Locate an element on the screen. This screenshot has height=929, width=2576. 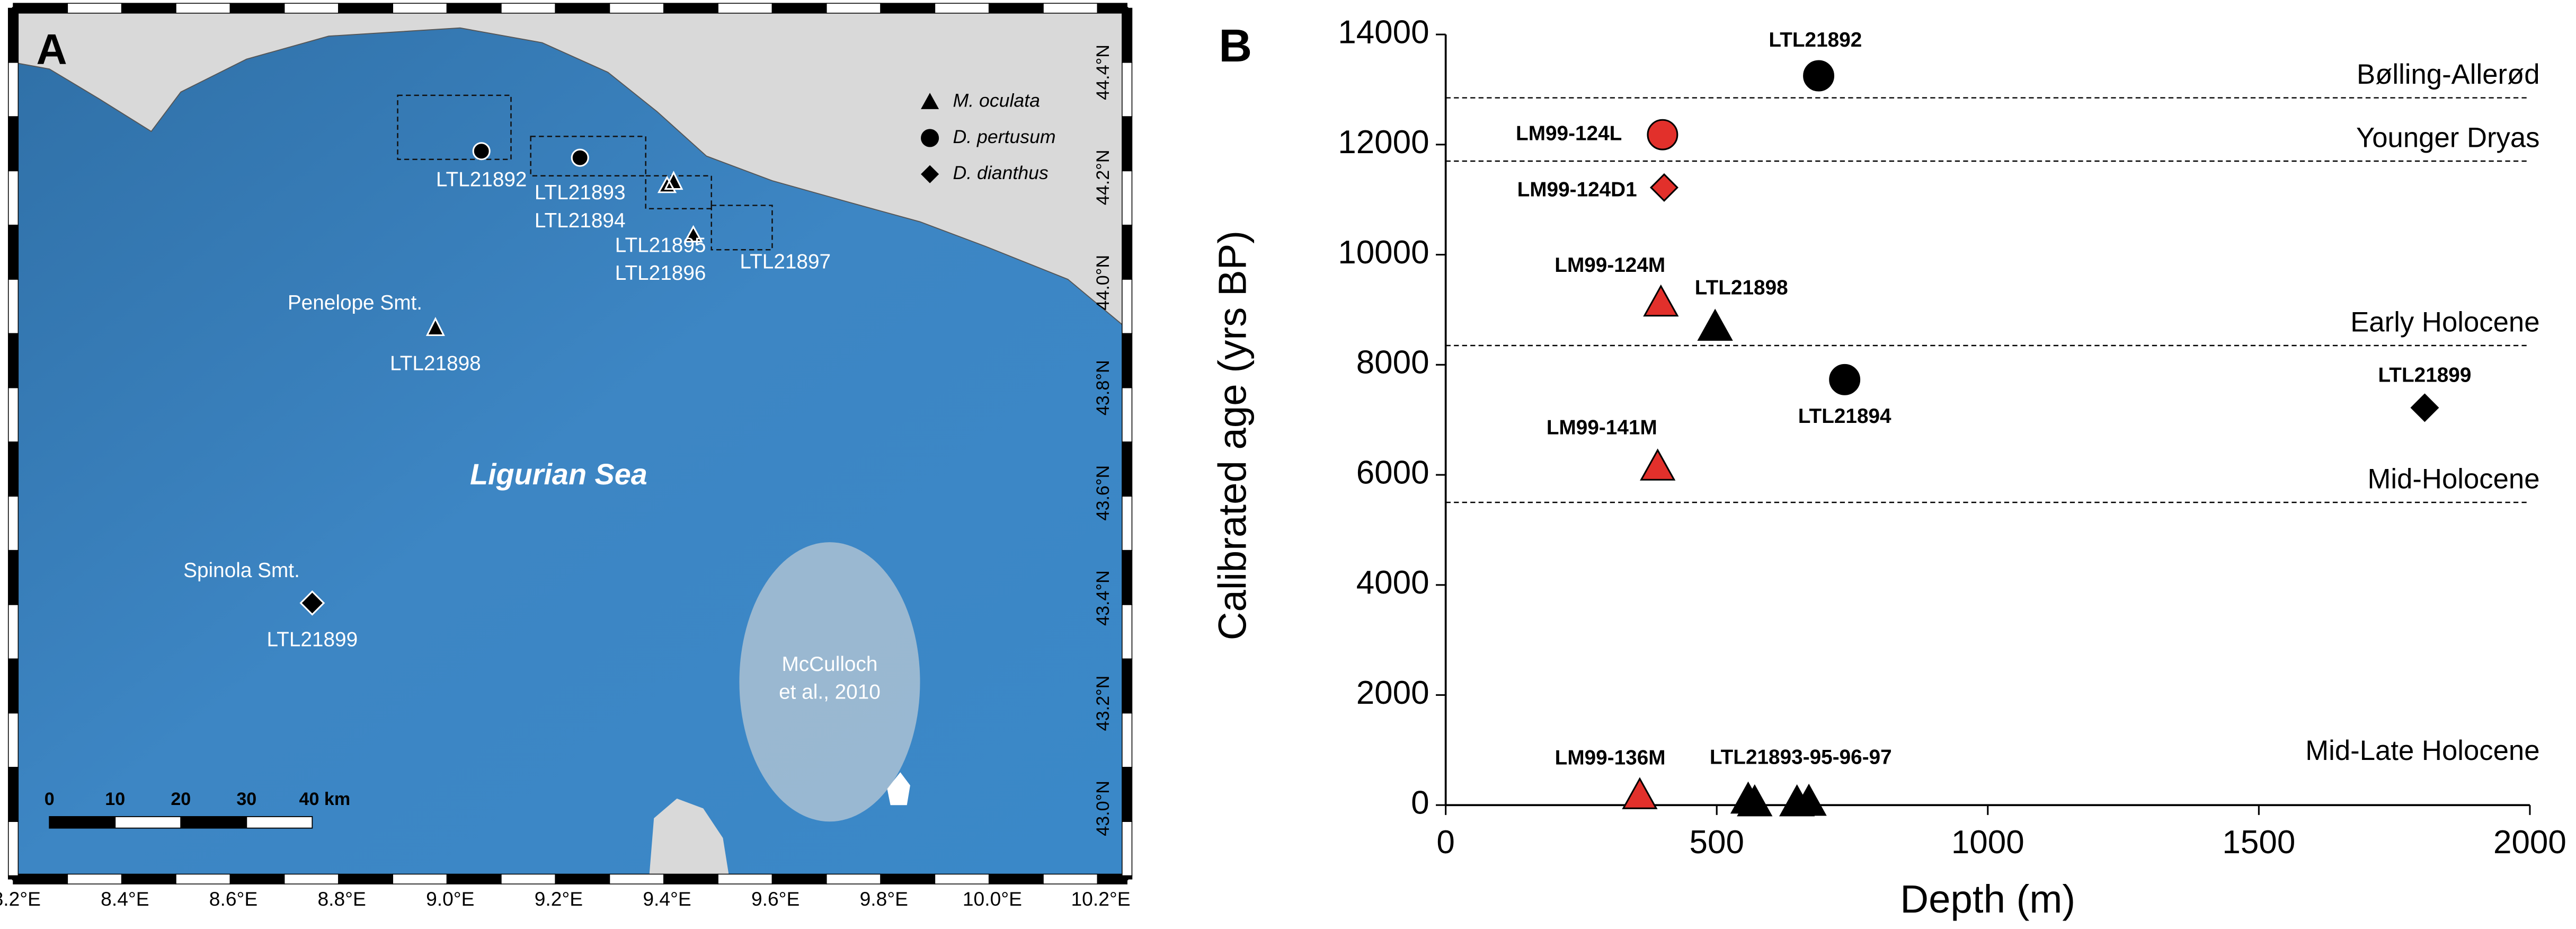
corsica is located at coordinates (689, 838).